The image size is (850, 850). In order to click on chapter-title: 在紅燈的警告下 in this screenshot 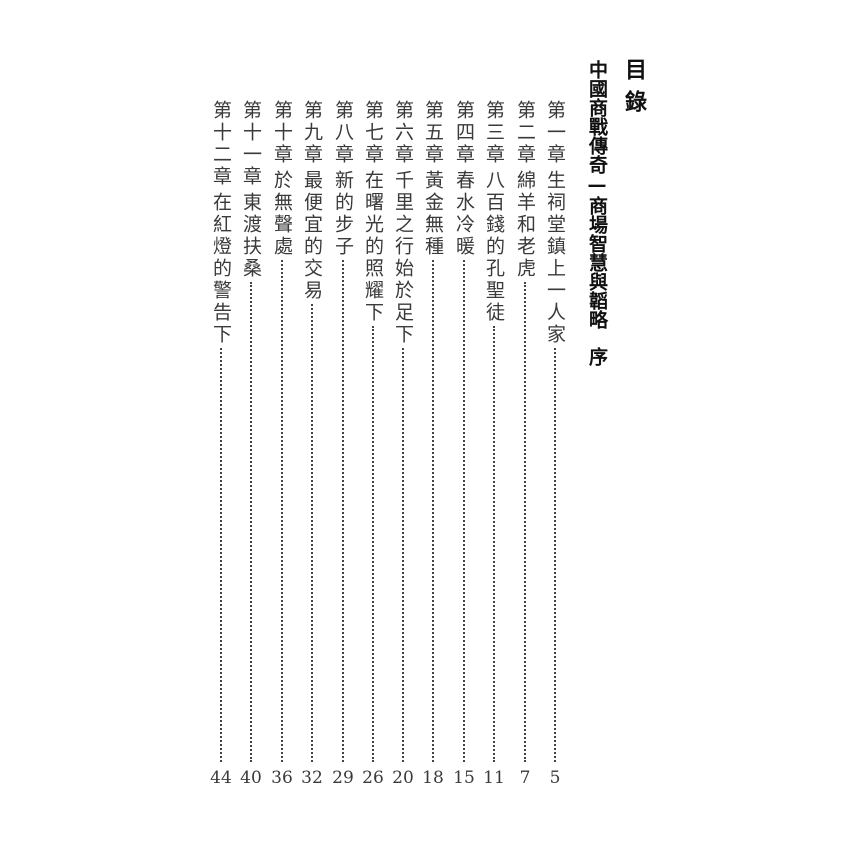, I will do `click(221, 269)`.